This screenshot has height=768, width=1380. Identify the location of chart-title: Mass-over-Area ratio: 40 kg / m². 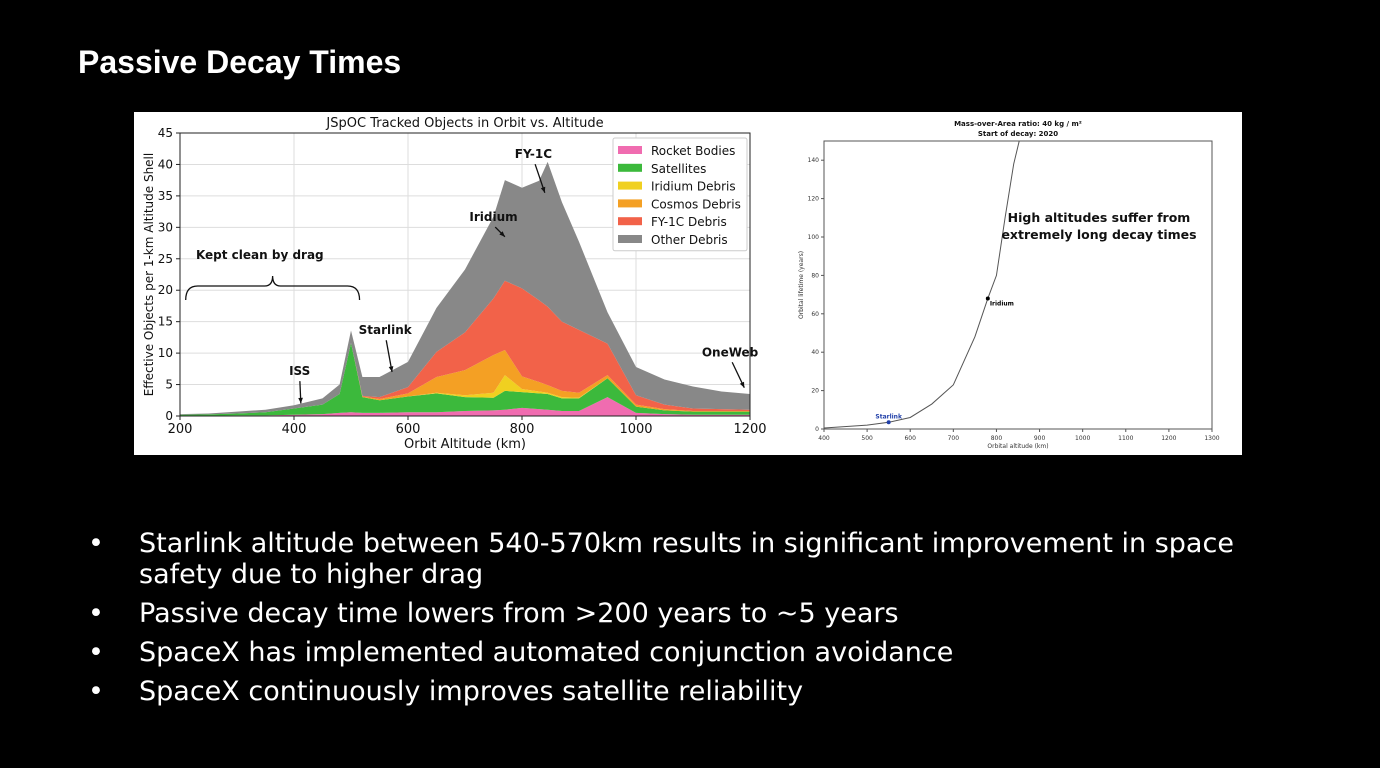
(1018, 124).